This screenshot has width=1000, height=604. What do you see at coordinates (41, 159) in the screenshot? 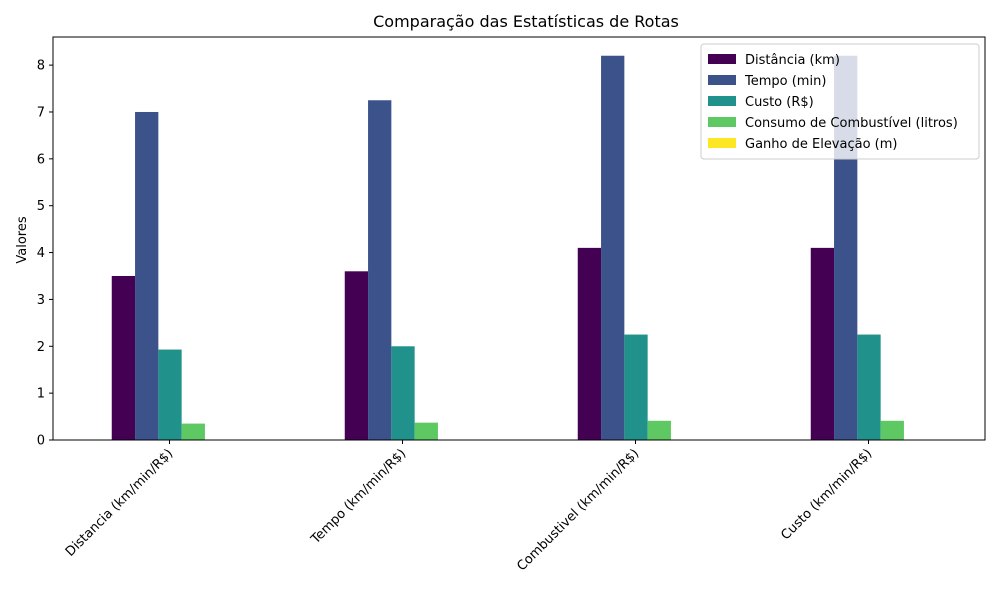
I see `y-tick-label: 6` at bounding box center [41, 159].